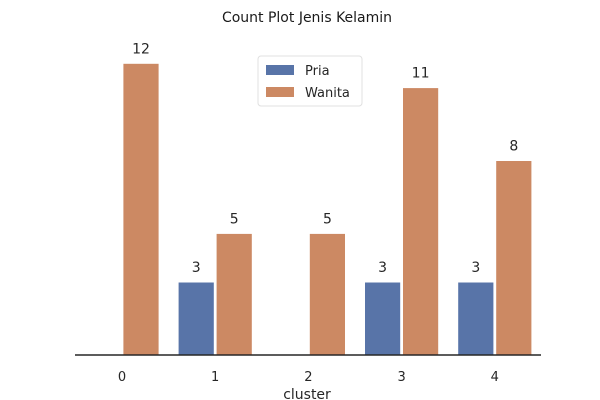 This screenshot has height=400, width=600. What do you see at coordinates (421, 74) in the screenshot?
I see `data-label-wanita-cluster-3: 11` at bounding box center [421, 74].